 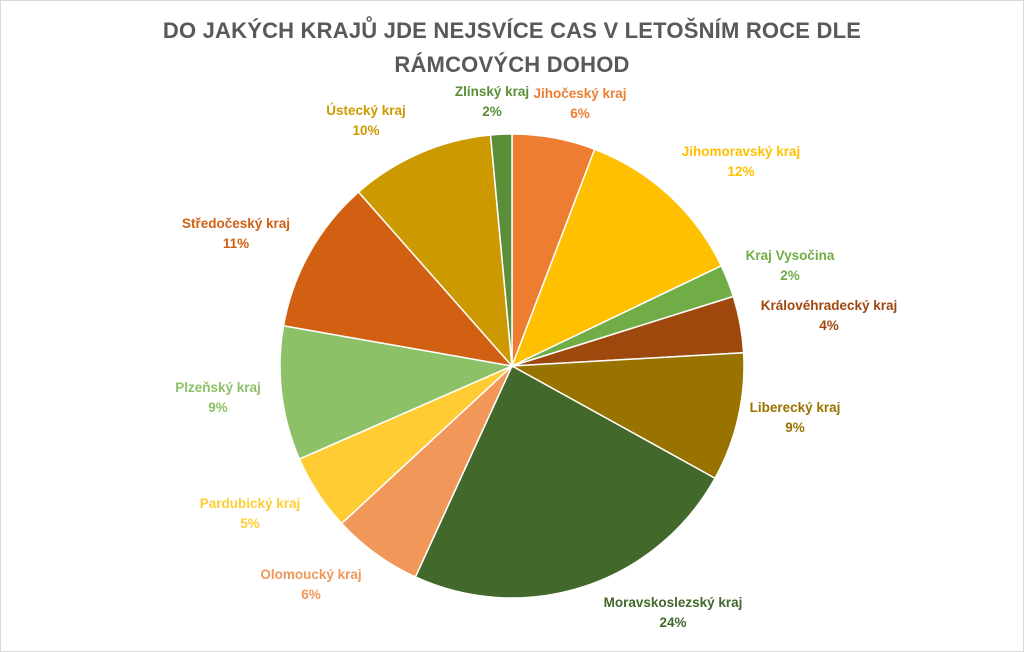 What do you see at coordinates (501, 250) in the screenshot?
I see `pie-slice-zlinsky-kraj` at bounding box center [501, 250].